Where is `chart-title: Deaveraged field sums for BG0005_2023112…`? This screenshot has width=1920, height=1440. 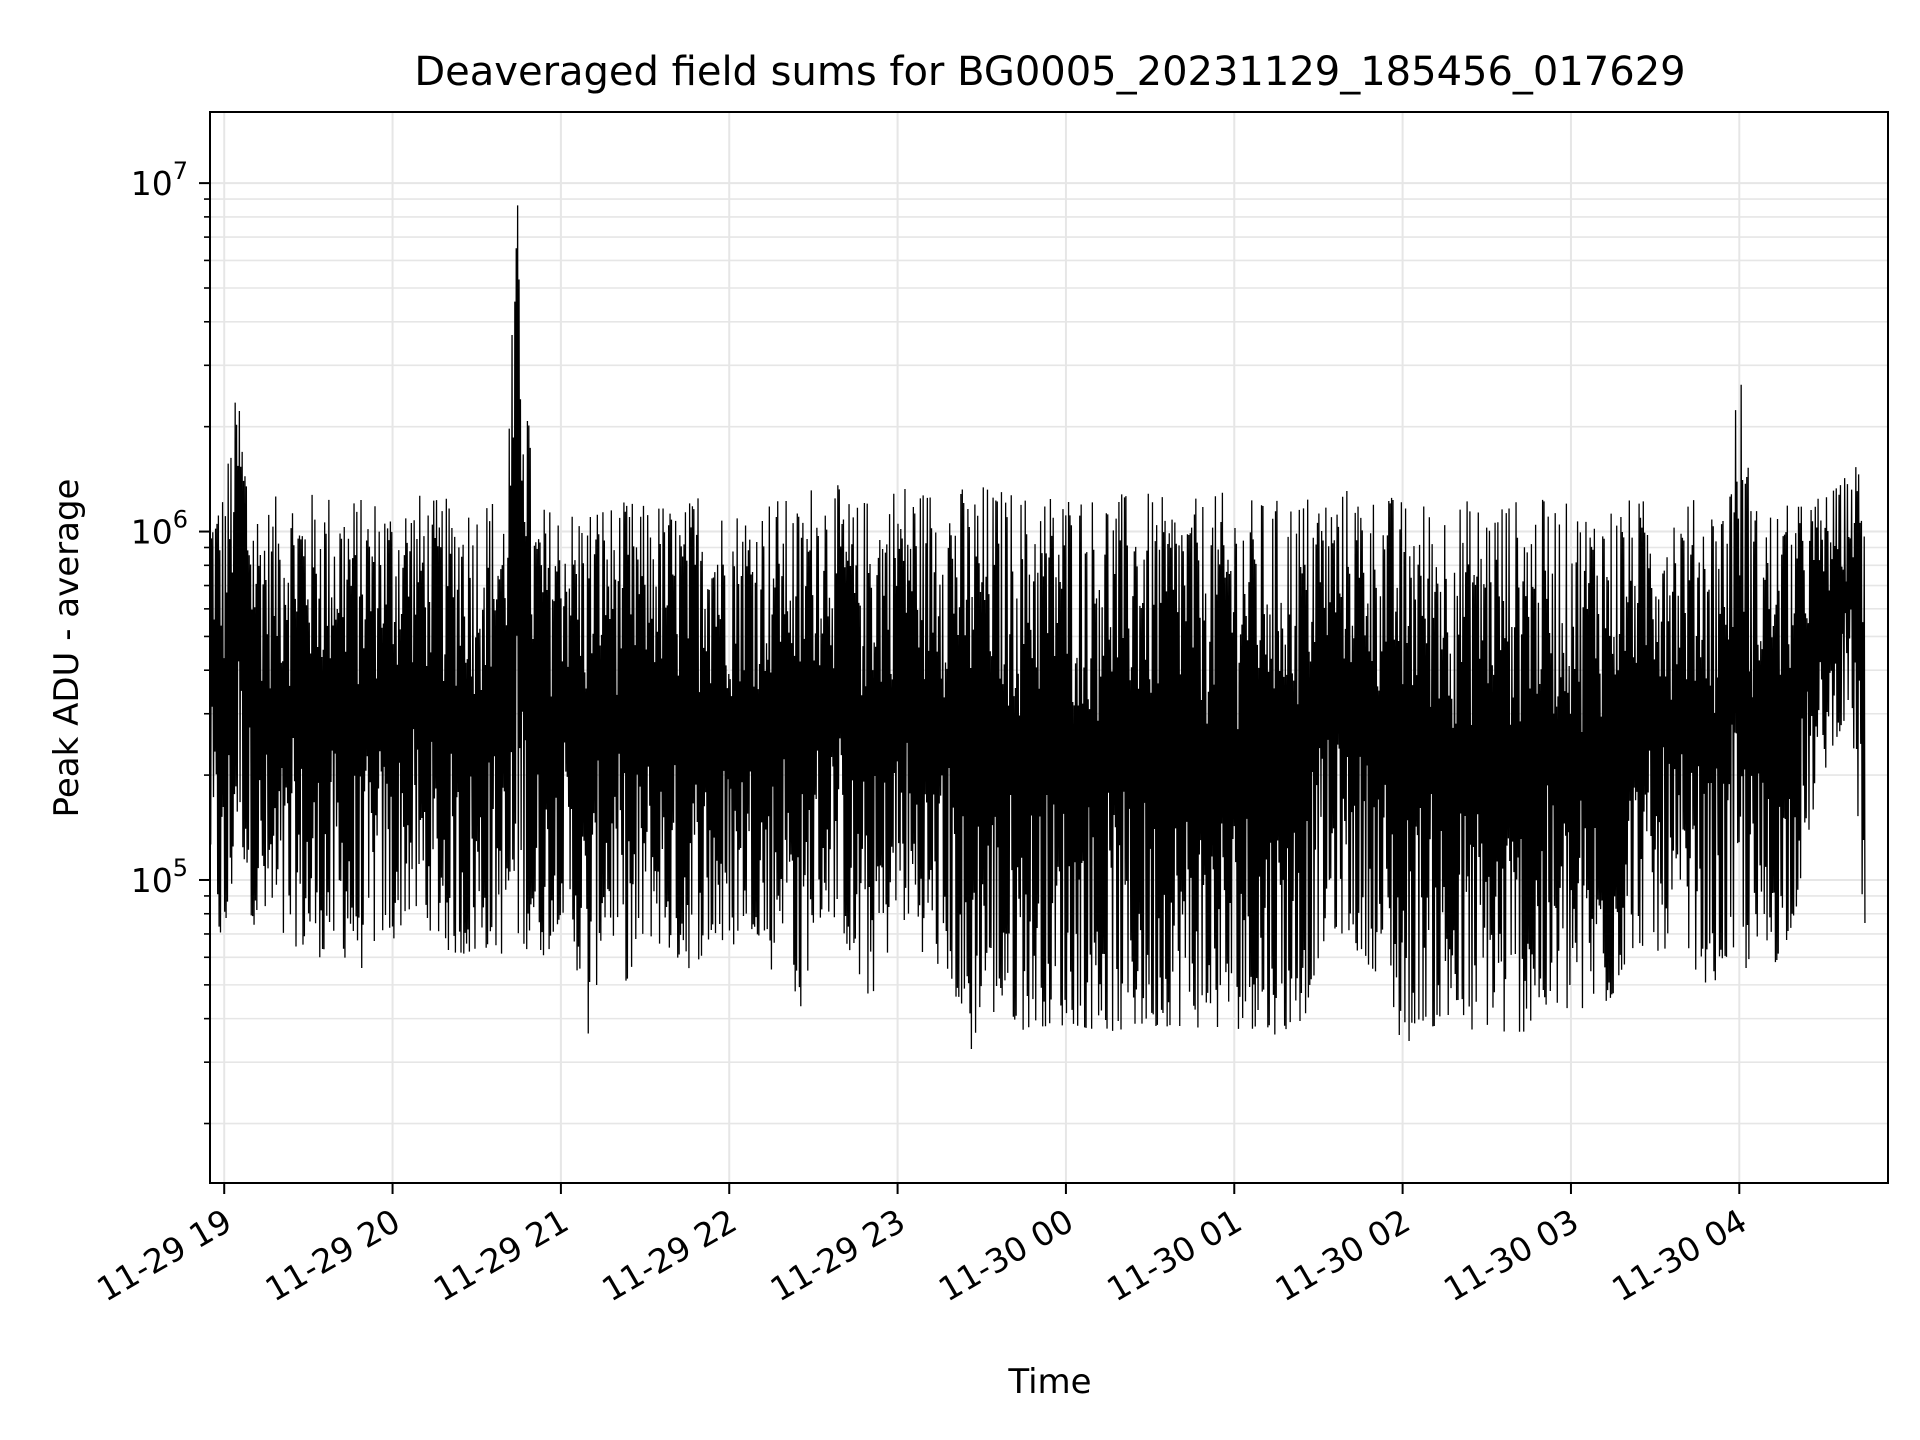
chart-title: Deaveraged field sums for BG0005_2023112… is located at coordinates (1049, 72).